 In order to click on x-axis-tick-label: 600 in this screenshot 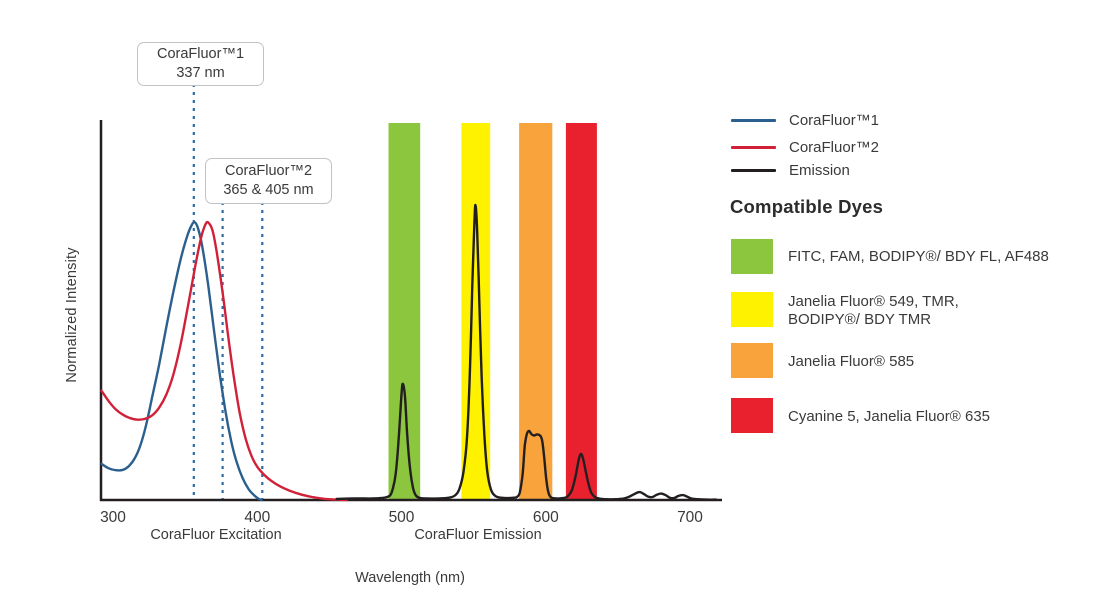, I will do `click(546, 517)`.